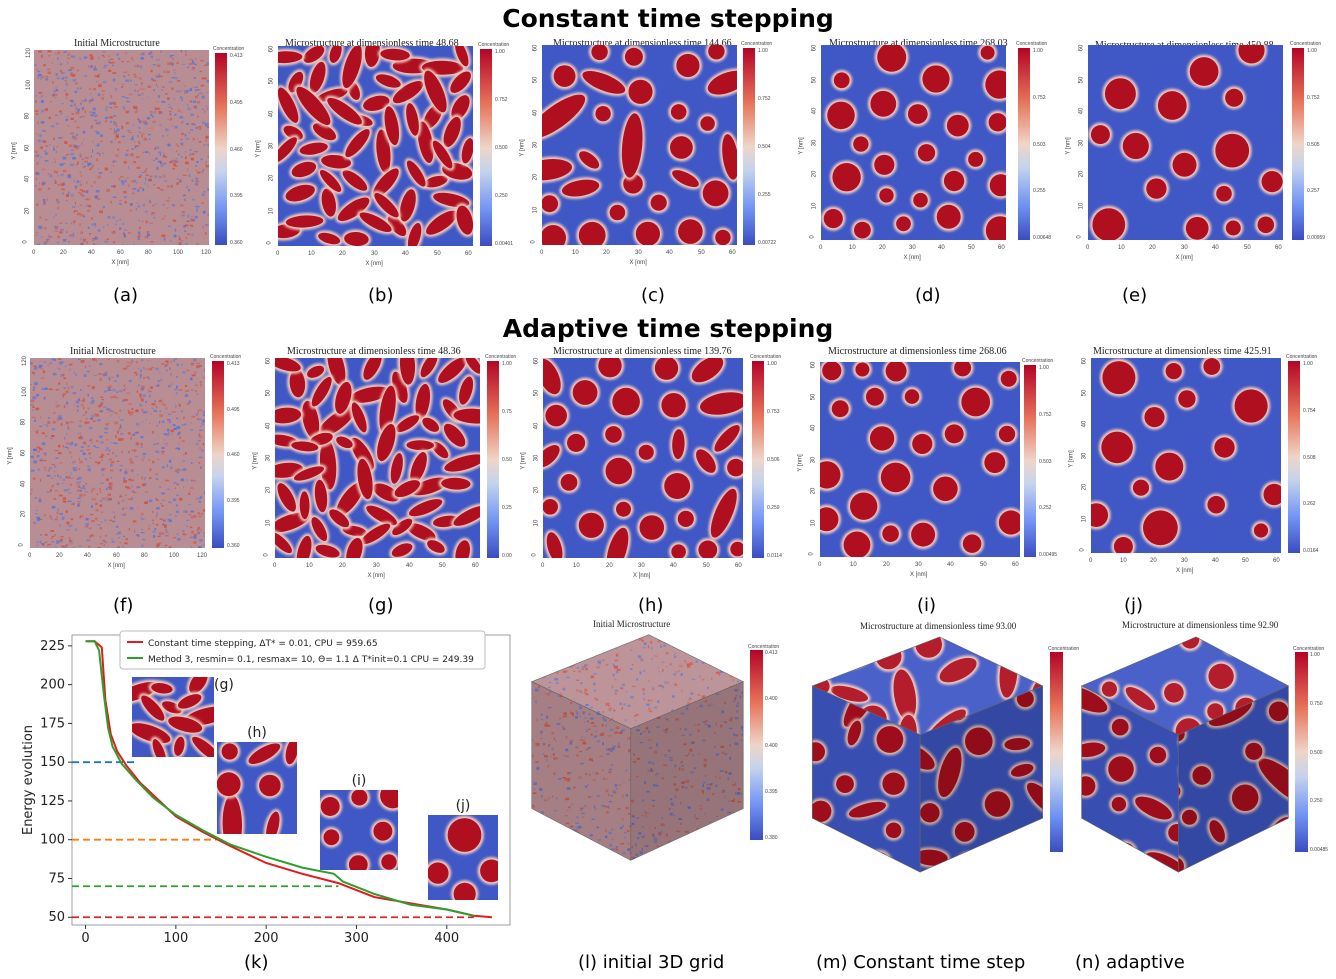 Image resolution: width=1336 pixels, height=979 pixels. What do you see at coordinates (1079, 237) in the screenshot?
I see `y-tick-e: 0` at bounding box center [1079, 237].